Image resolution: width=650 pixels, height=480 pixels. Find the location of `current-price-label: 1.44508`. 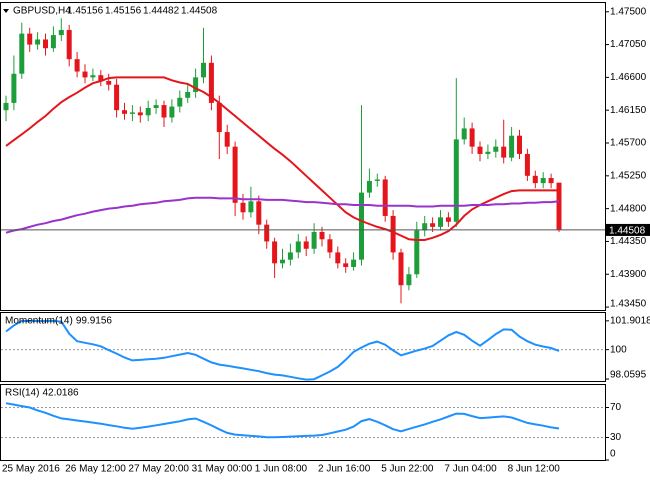

current-price-label: 1.44508 is located at coordinates (627, 231).